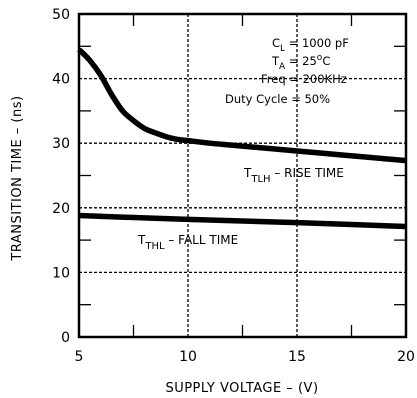 The height and width of the screenshot is (398, 417). I want to click on x-tick-label: 10, so click(188, 357).